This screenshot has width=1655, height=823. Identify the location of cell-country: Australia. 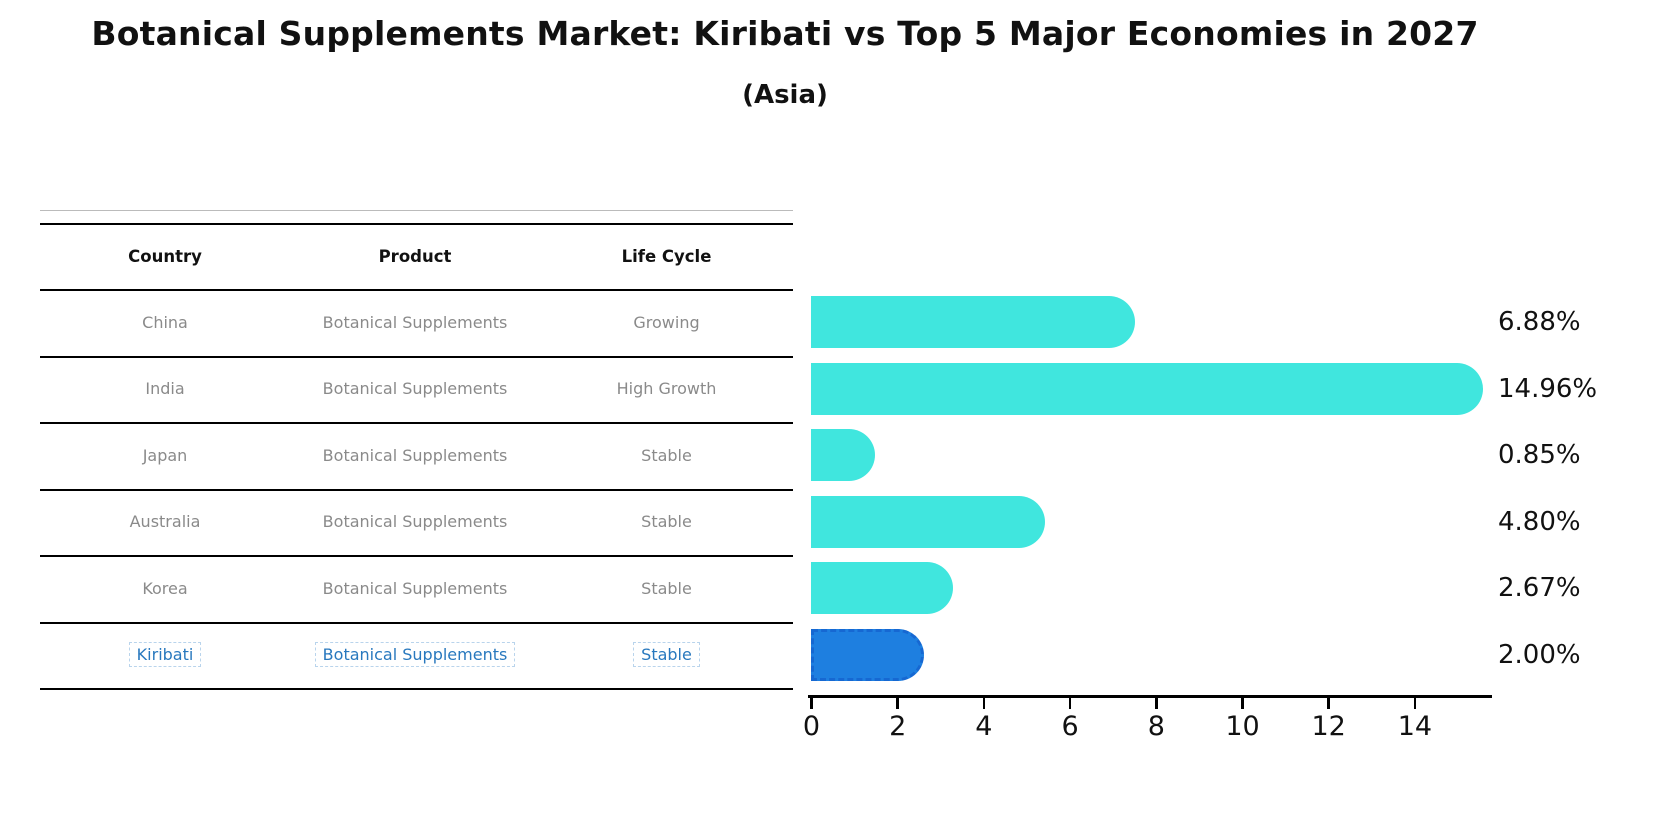
(165, 521).